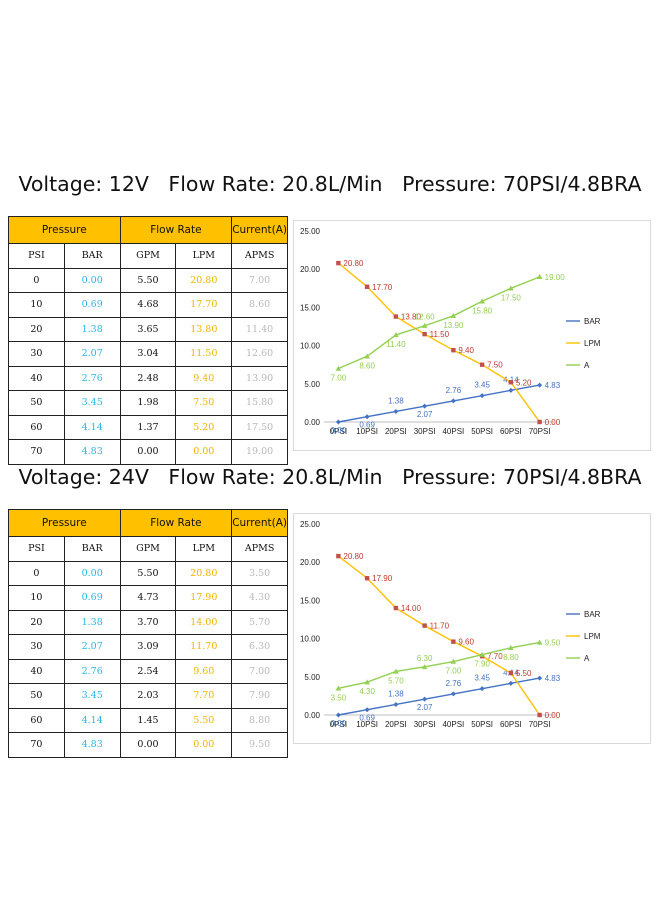  What do you see at coordinates (259, 354) in the screenshot?
I see `cell-apms: 12.60` at bounding box center [259, 354].